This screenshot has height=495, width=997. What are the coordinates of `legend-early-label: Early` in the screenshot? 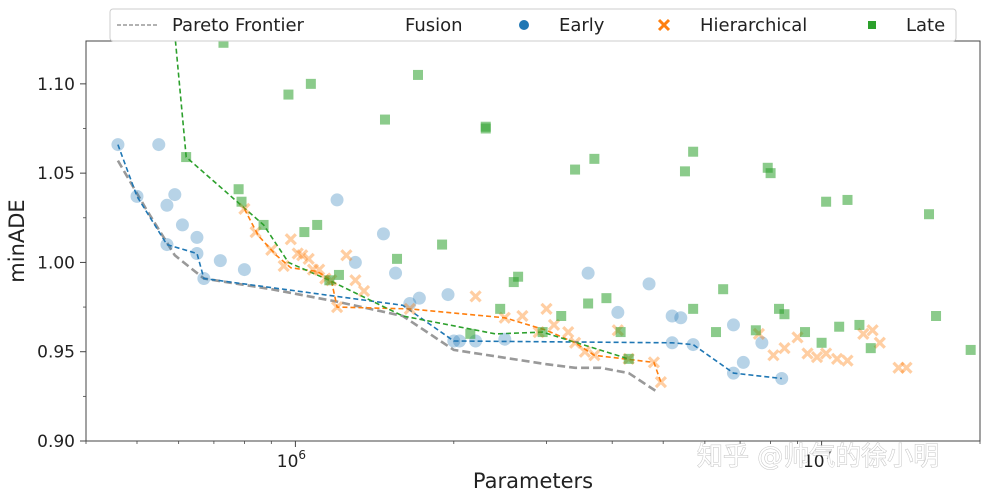 It's located at (582, 25).